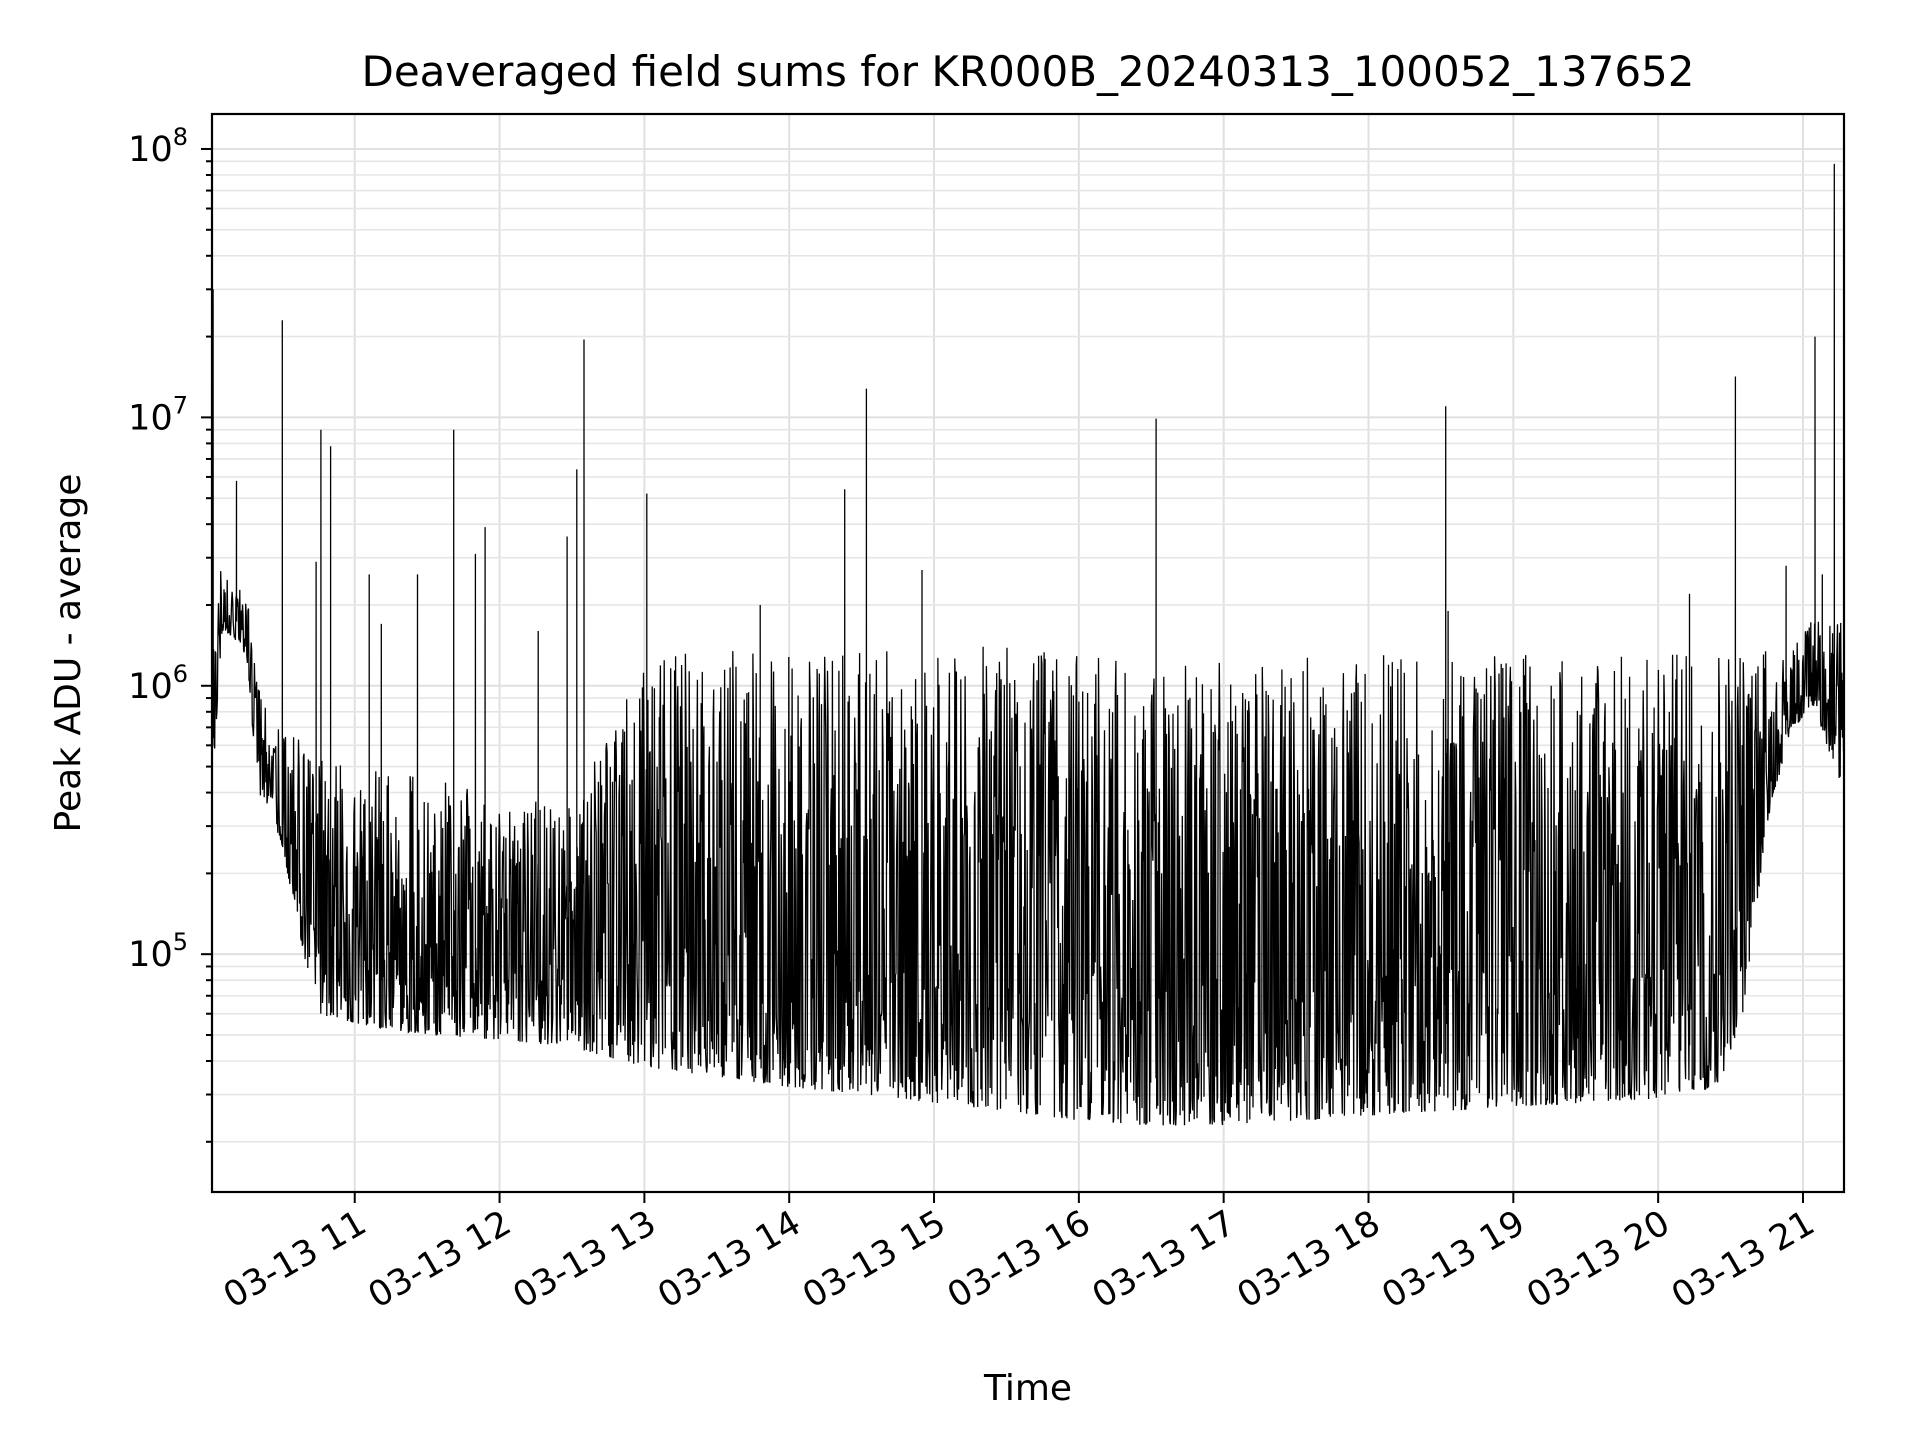 Image resolution: width=1920 pixels, height=1444 pixels. I want to click on y-tick-label: 10⁸, so click(158, 146).